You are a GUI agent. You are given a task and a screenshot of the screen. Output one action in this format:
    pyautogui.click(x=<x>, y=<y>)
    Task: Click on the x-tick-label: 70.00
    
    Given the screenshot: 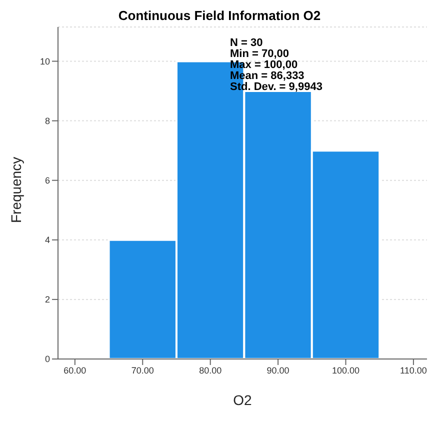 What is the action you would take?
    pyautogui.click(x=142, y=370)
    